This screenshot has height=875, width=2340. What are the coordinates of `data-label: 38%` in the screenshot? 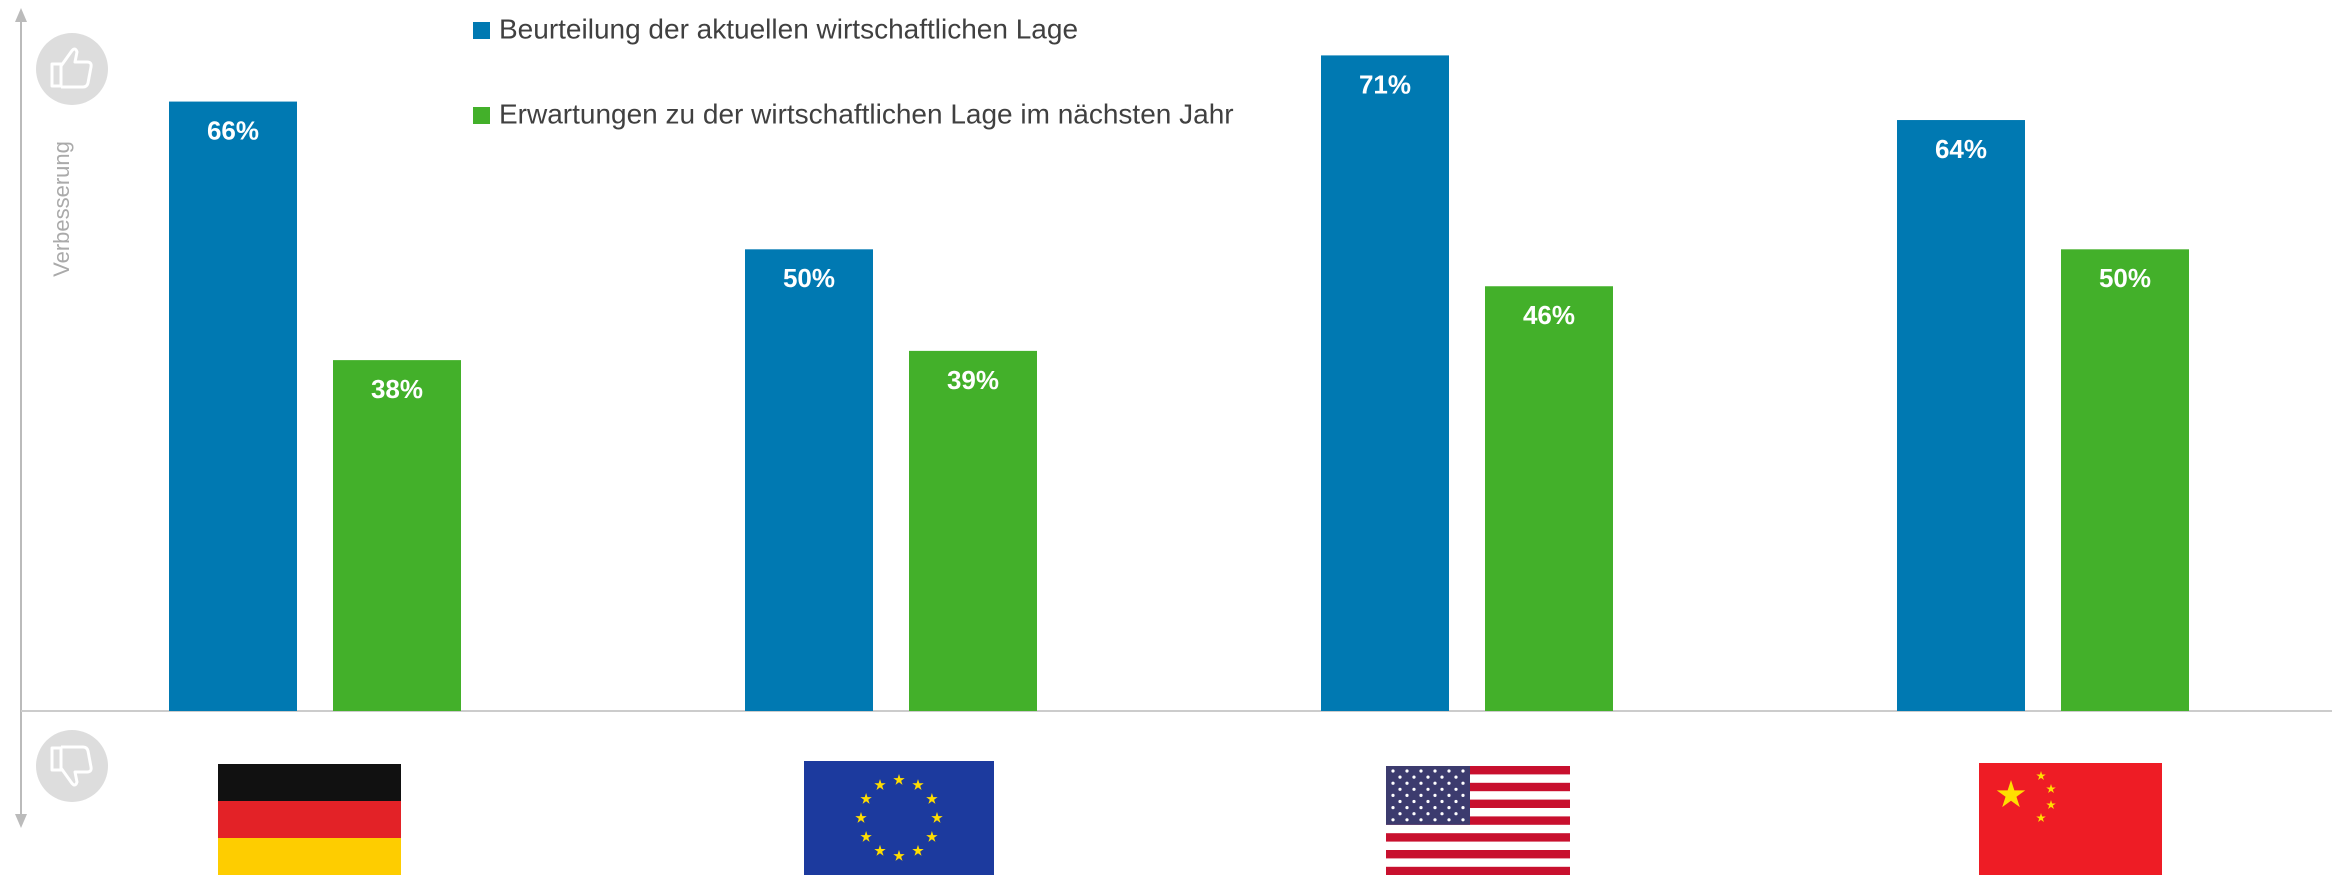 It's located at (397, 389).